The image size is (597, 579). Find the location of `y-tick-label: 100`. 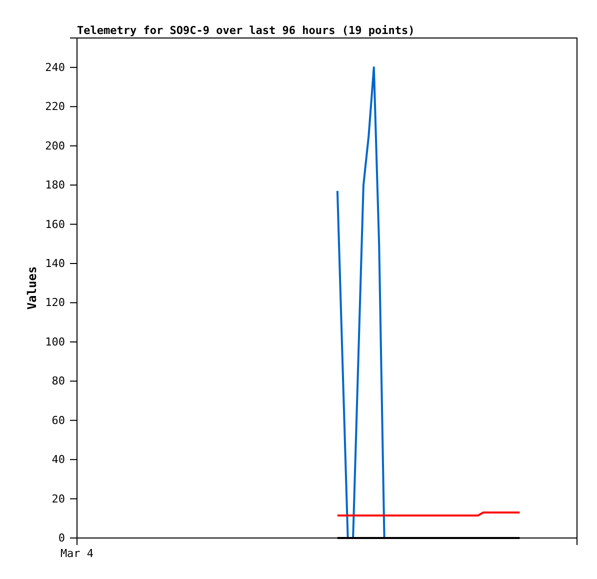

y-tick-label: 100 is located at coordinates (55, 341).